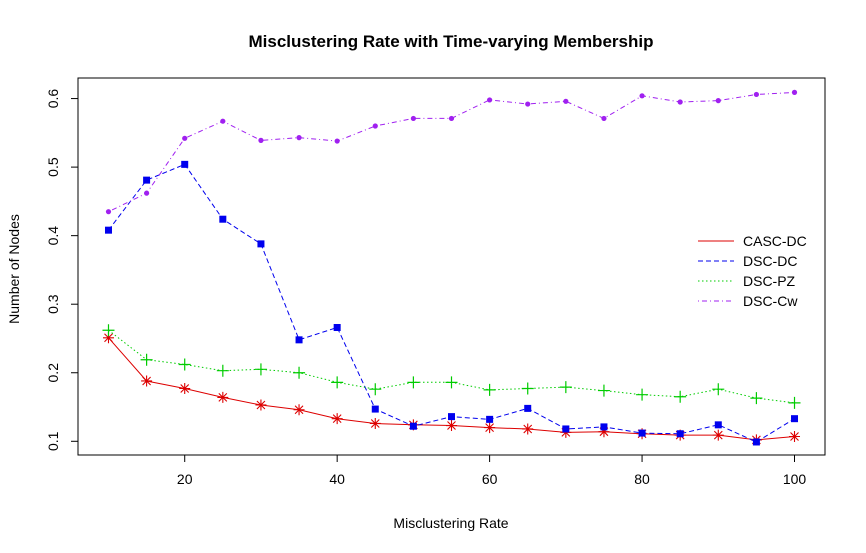  I want to click on x-tick-label: 100, so click(795, 479).